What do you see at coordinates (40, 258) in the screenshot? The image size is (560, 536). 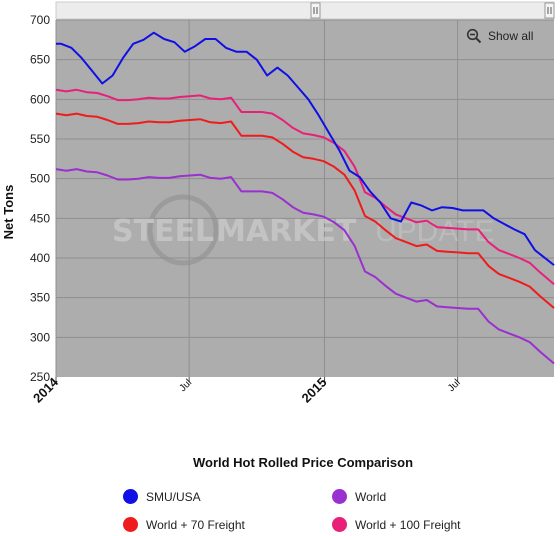 I see `y-tick-label: 400` at bounding box center [40, 258].